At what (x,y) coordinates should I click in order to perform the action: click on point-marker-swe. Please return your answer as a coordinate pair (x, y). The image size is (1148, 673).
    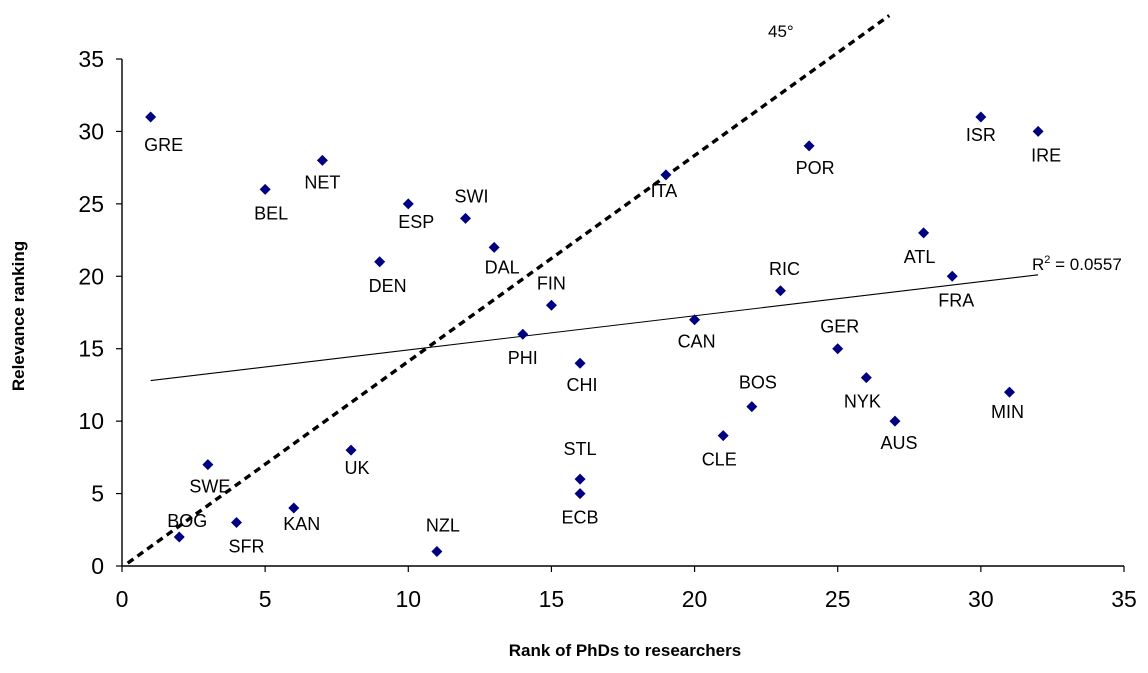
    Looking at the image, I should click on (208, 465).